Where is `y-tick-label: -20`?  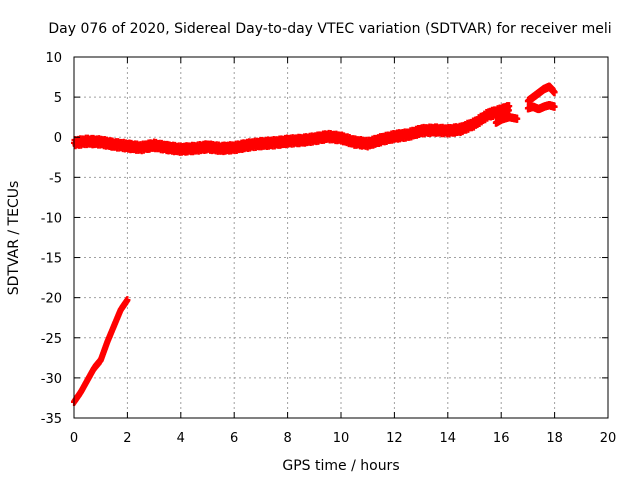 y-tick-label: -20 is located at coordinates (51, 299).